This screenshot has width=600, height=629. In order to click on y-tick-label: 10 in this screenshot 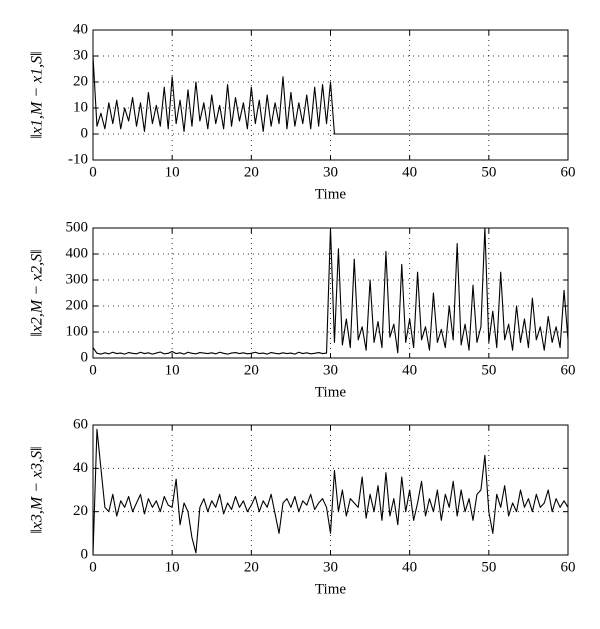, I will do `click(80, 107)`.